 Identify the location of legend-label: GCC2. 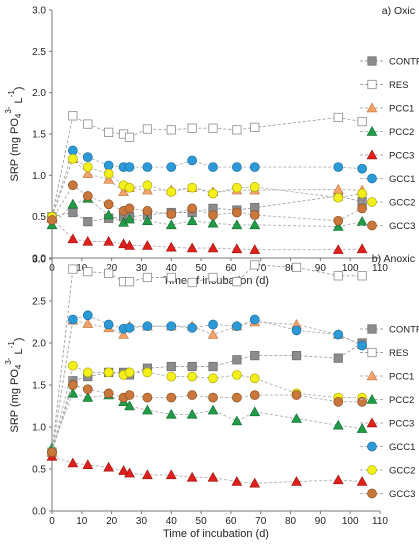
(402, 203).